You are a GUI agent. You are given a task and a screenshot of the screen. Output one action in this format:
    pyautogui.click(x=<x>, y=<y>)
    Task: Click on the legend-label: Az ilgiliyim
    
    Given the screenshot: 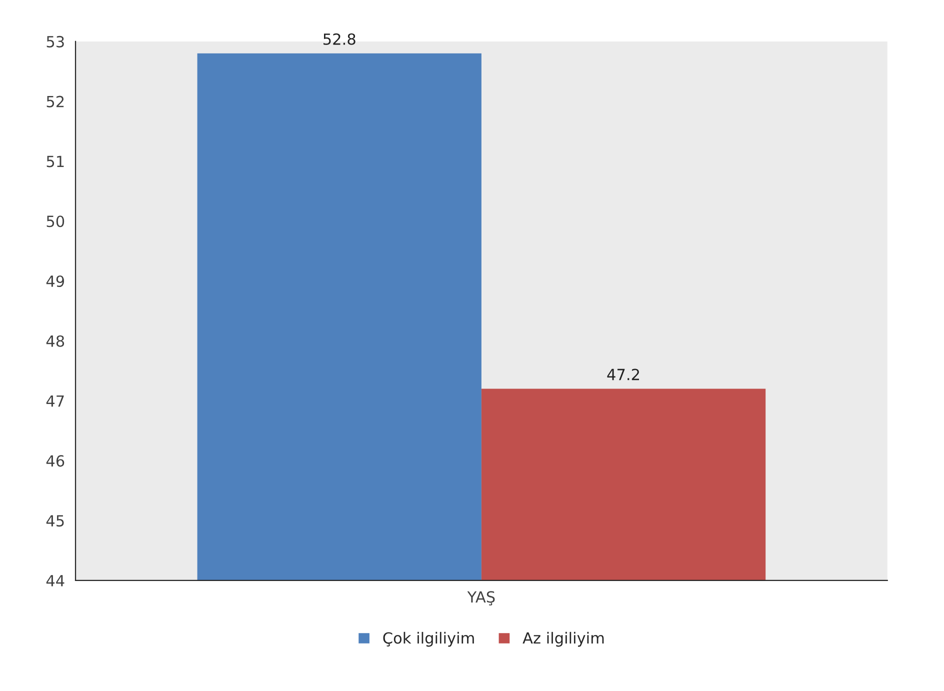 What is the action you would take?
    pyautogui.click(x=563, y=639)
    